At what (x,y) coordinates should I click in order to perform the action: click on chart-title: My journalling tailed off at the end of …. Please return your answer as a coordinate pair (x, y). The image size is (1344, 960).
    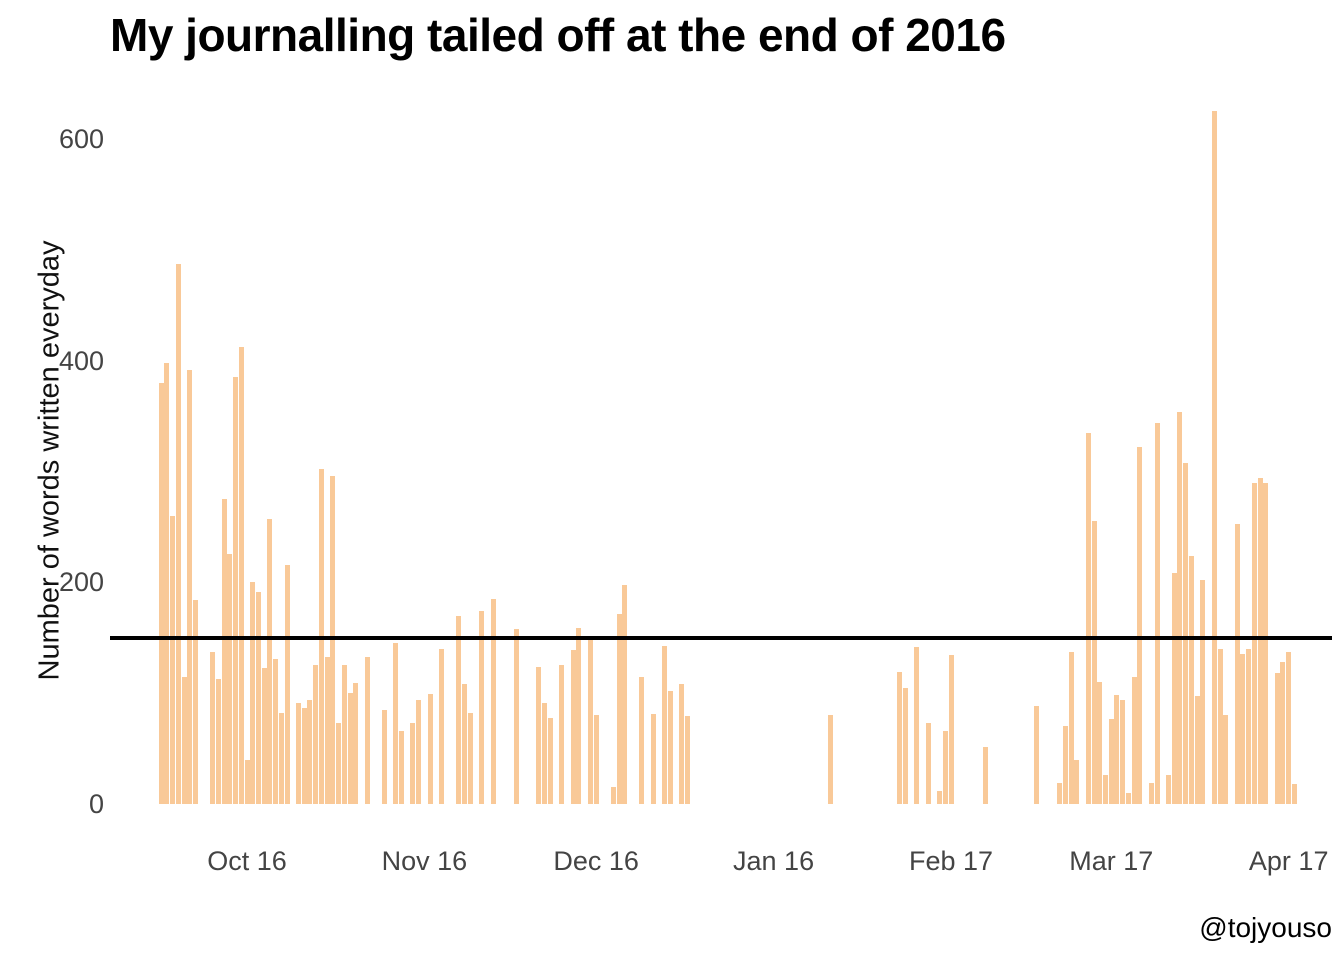
    Looking at the image, I should click on (558, 35).